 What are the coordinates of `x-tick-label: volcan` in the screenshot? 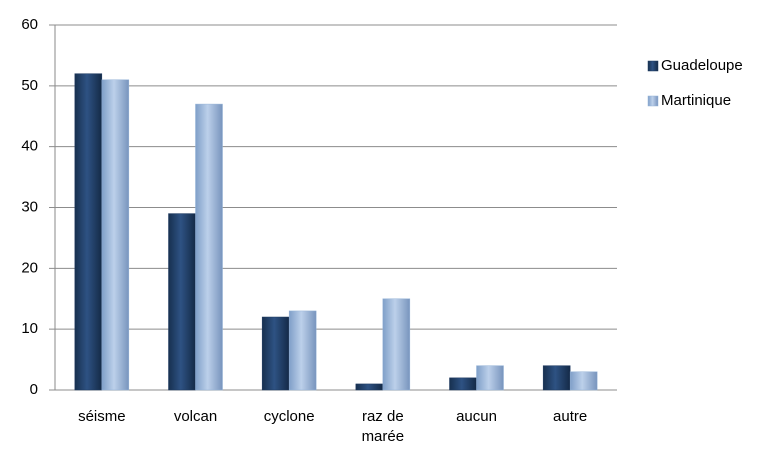 It's located at (195, 416).